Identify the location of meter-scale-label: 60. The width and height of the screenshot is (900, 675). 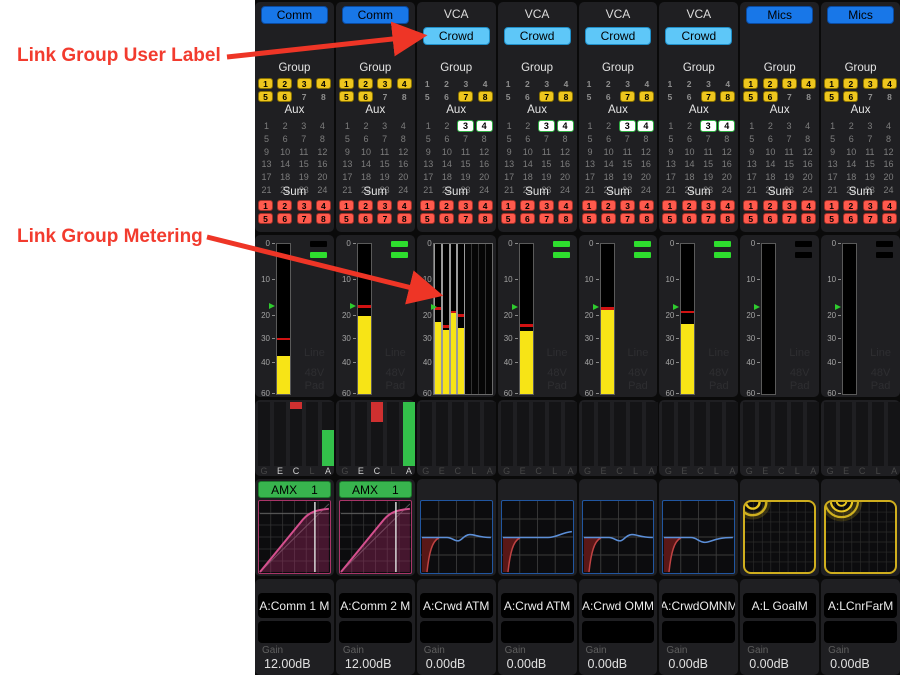
(265, 393).